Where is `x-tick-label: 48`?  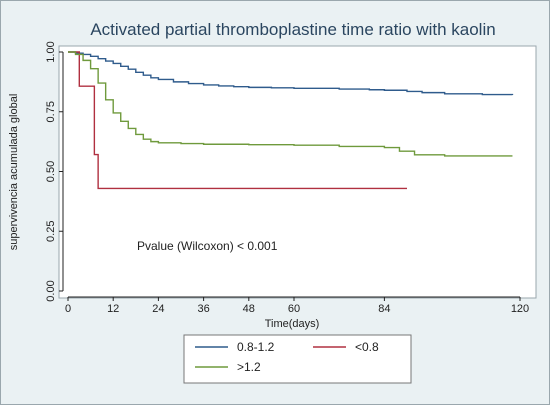
x-tick-label: 48 is located at coordinates (249, 309).